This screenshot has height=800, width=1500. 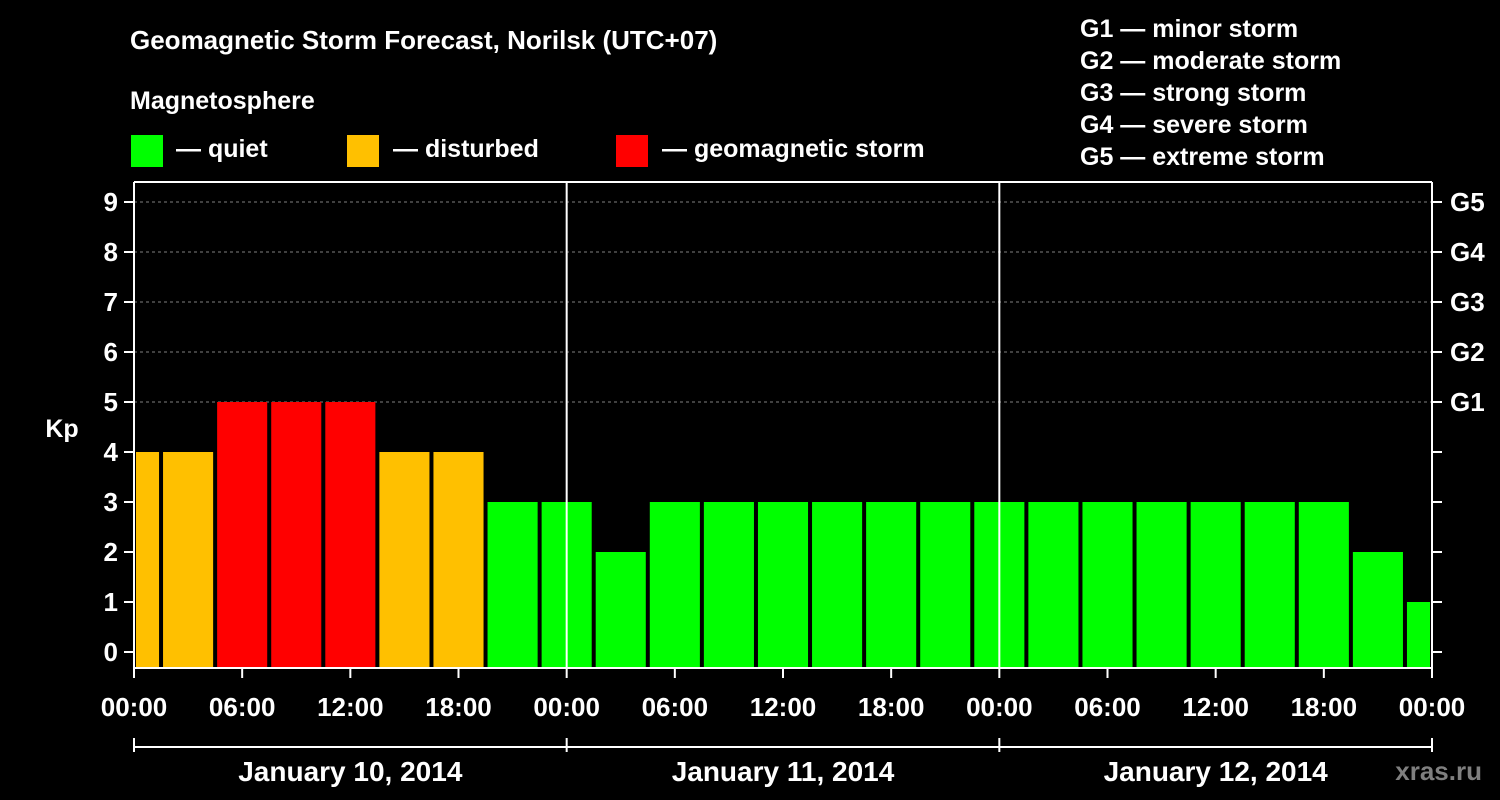 I want to click on y-axis-label: Kp, so click(x=61, y=429).